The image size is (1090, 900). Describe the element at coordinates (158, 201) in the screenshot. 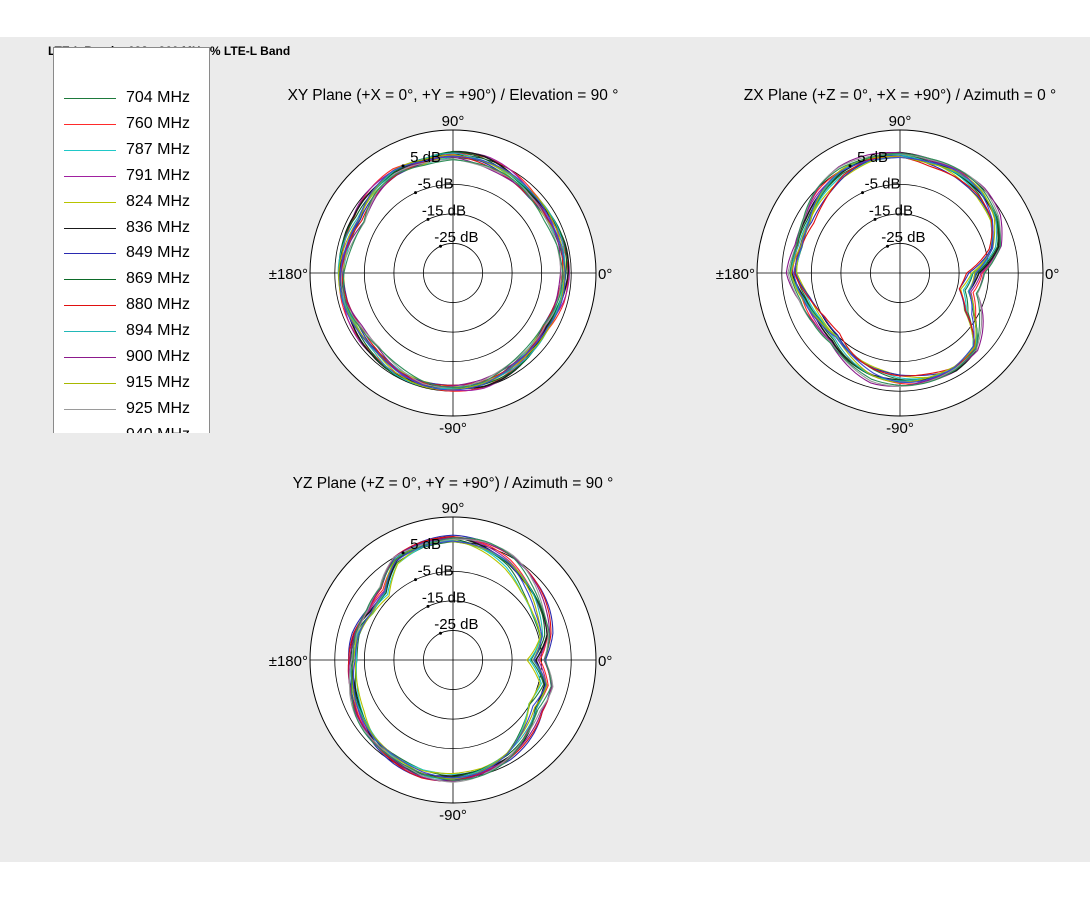

I see `legend-label: 824 MHz` at that location.